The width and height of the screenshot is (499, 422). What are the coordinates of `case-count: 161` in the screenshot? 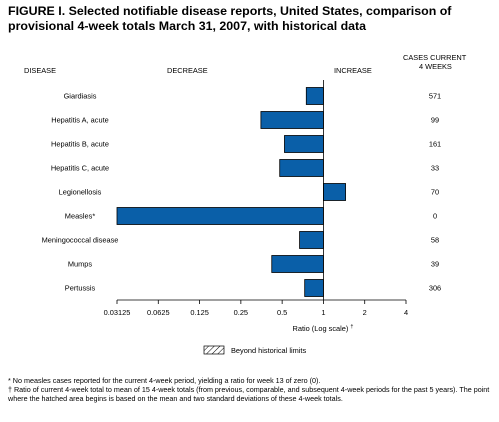 It's located at (435, 144).